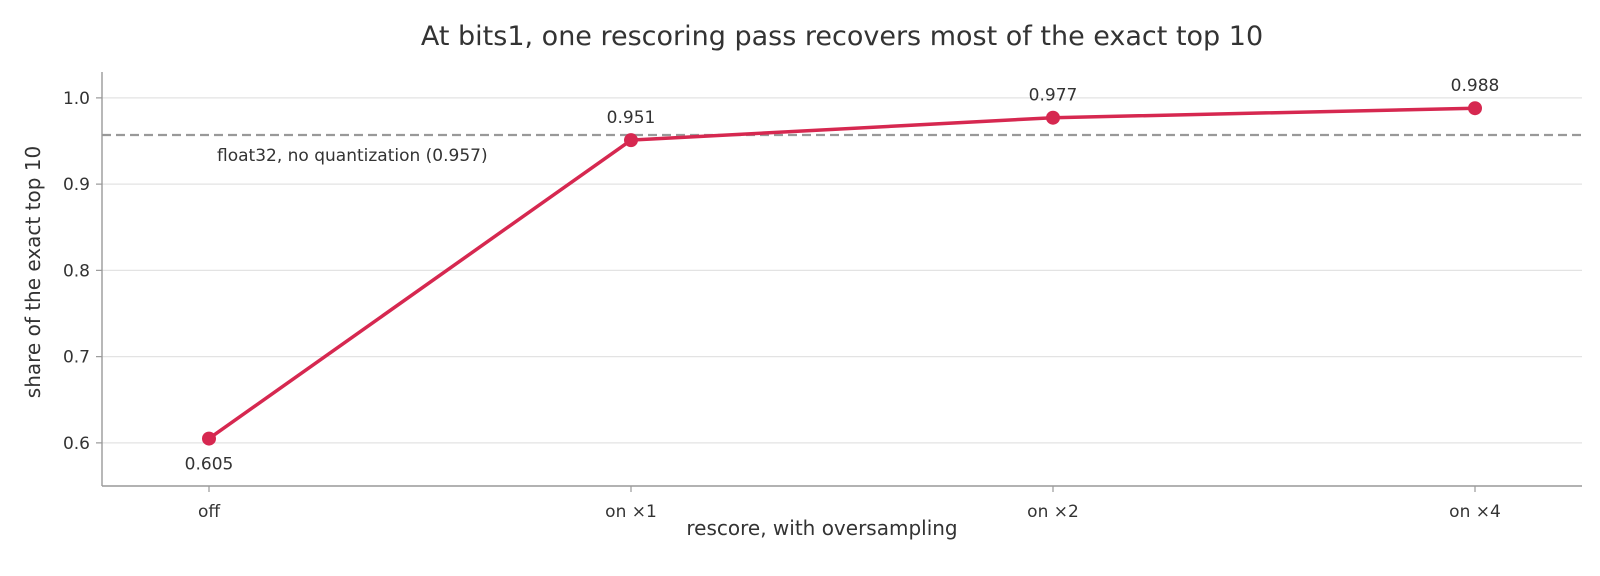 The image size is (1600, 576). Describe the element at coordinates (842, 149) in the screenshot. I see `reference-line-group: float32, no quantization (0.957)` at that location.